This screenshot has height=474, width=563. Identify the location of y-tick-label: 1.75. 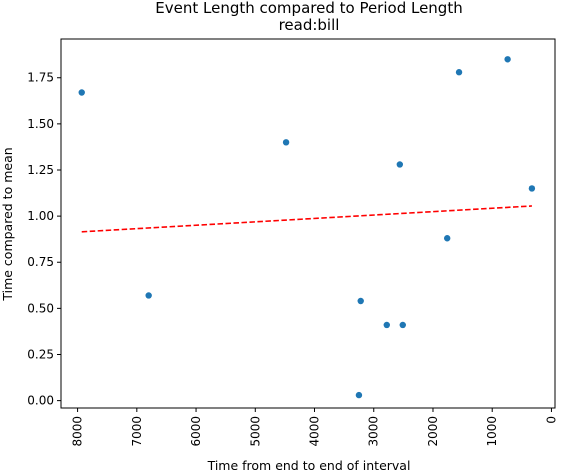
(40, 78).